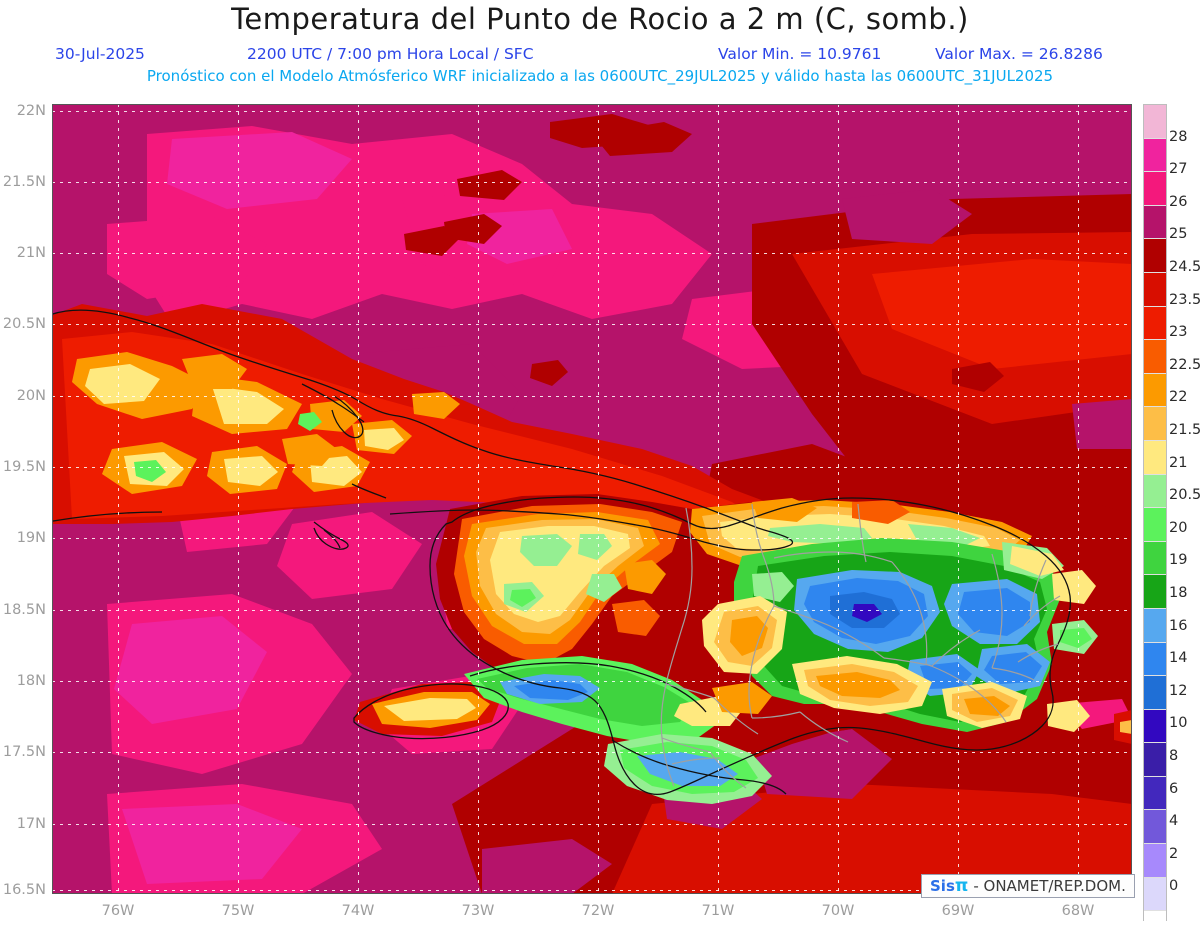 The width and height of the screenshot is (1200, 944). What do you see at coordinates (100, 54) in the screenshot?
I see `forecast-date: 30-Jul-2025` at bounding box center [100, 54].